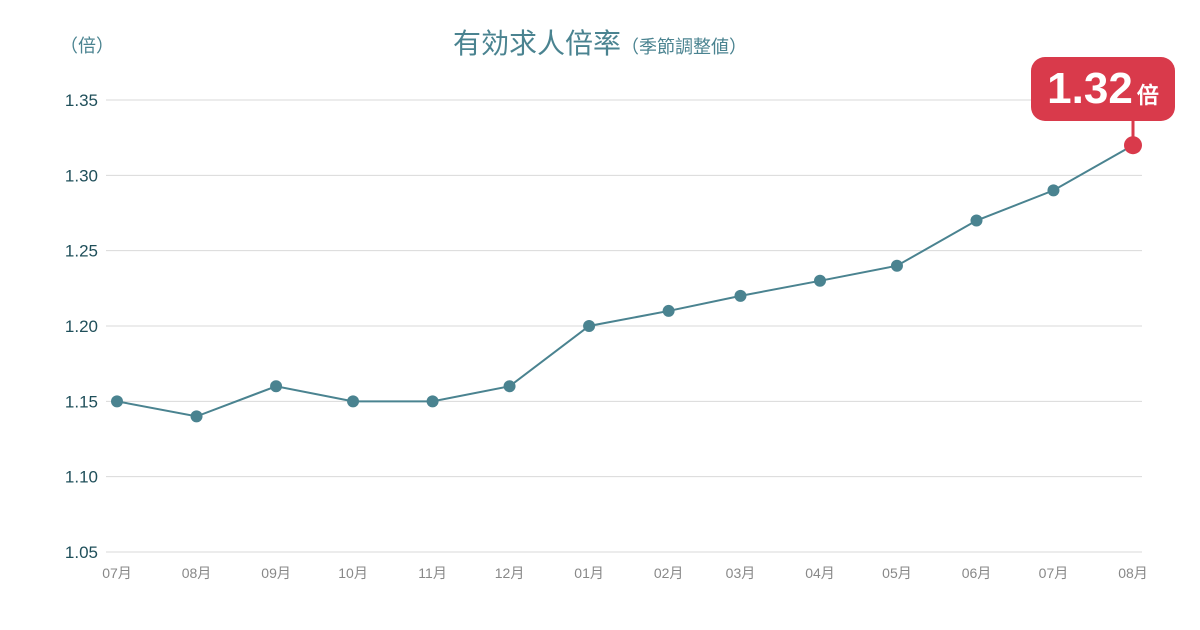 Image resolution: width=1200 pixels, height=630 pixels. Describe the element at coordinates (432, 573) in the screenshot. I see `x-tick-label: 11月` at that location.